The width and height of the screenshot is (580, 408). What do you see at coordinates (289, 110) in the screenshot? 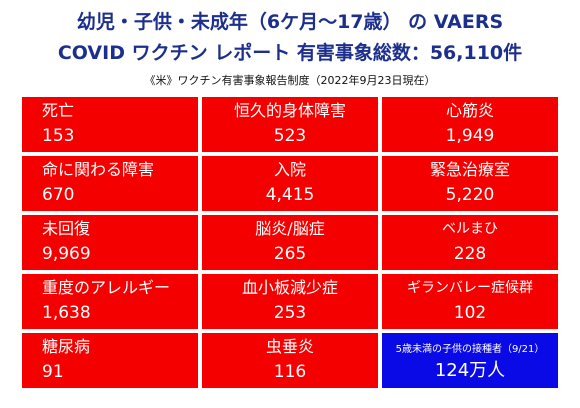
I see `stat-label: 恒久的身体障害` at bounding box center [289, 110].